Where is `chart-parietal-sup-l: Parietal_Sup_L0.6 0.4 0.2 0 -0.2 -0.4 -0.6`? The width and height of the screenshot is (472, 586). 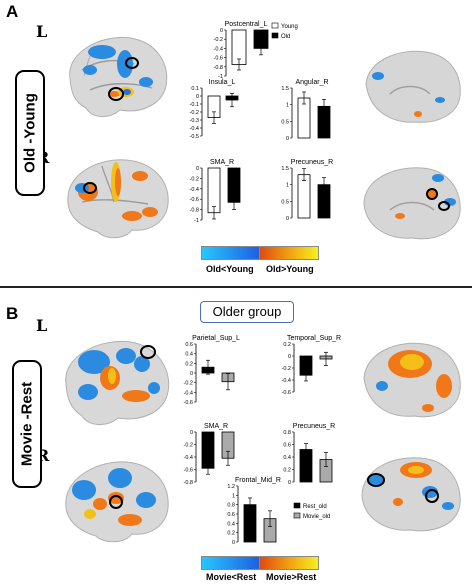 chart-parietal-sup-l: Parietal_Sup_L0.6 0.4 0.2 0 -0.2 -0.4 -0.6 is located at coordinates (212, 370).